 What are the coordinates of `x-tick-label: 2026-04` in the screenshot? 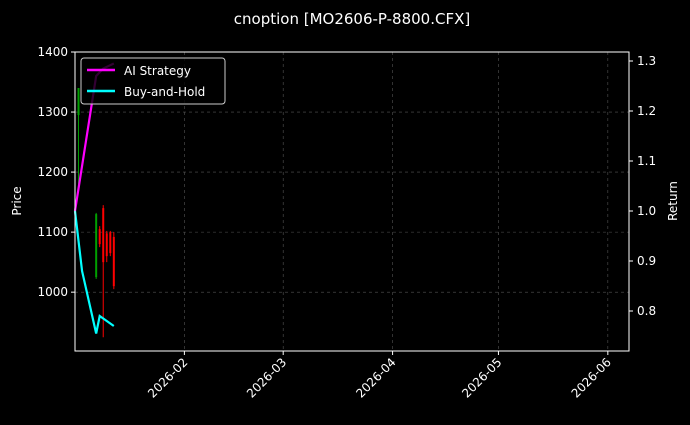 It's located at (375, 377).